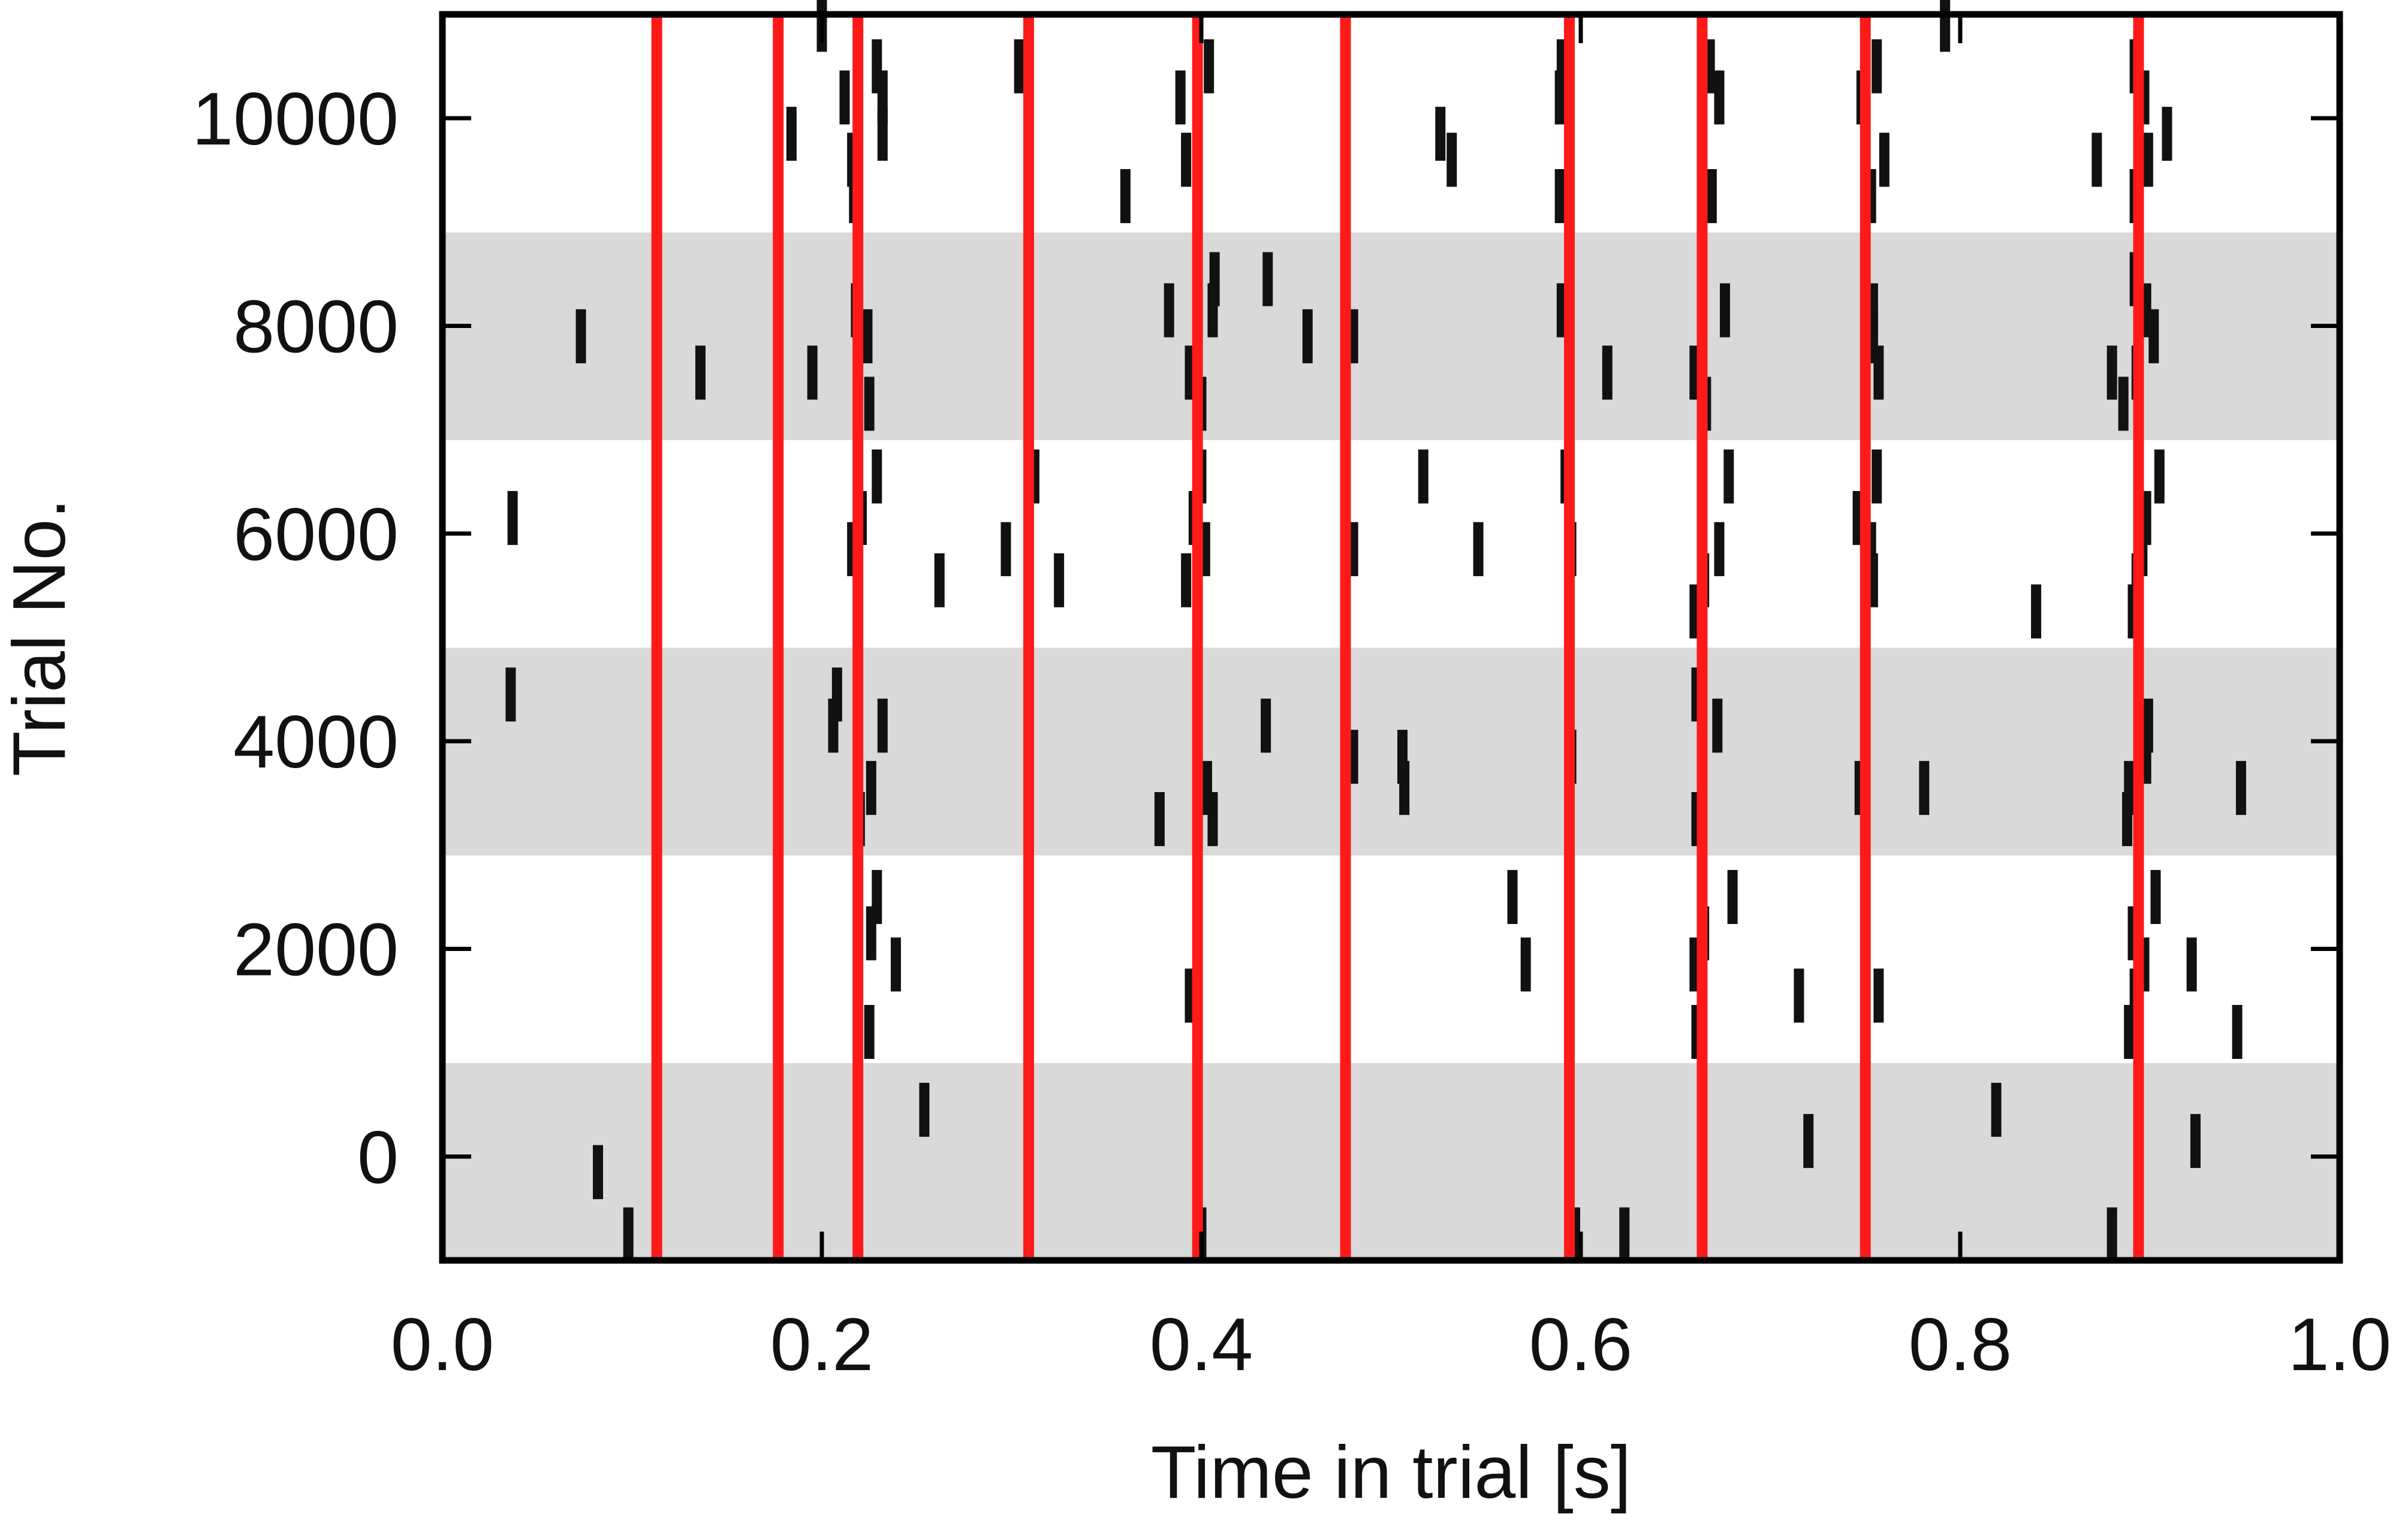 Image resolution: width=2408 pixels, height=1532 pixels. What do you see at coordinates (295, 120) in the screenshot?
I see `y-tick-label: 10000` at bounding box center [295, 120].